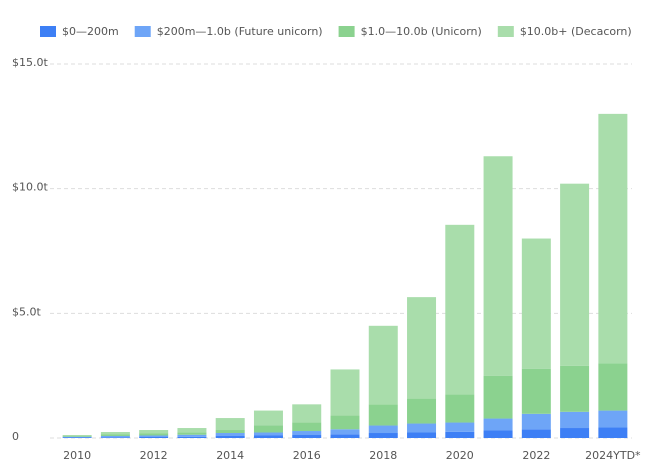  What do you see at coordinates (240, 31) in the screenshot?
I see `legend-label: $200m—1.0b (Future unicorn)` at bounding box center [240, 31].